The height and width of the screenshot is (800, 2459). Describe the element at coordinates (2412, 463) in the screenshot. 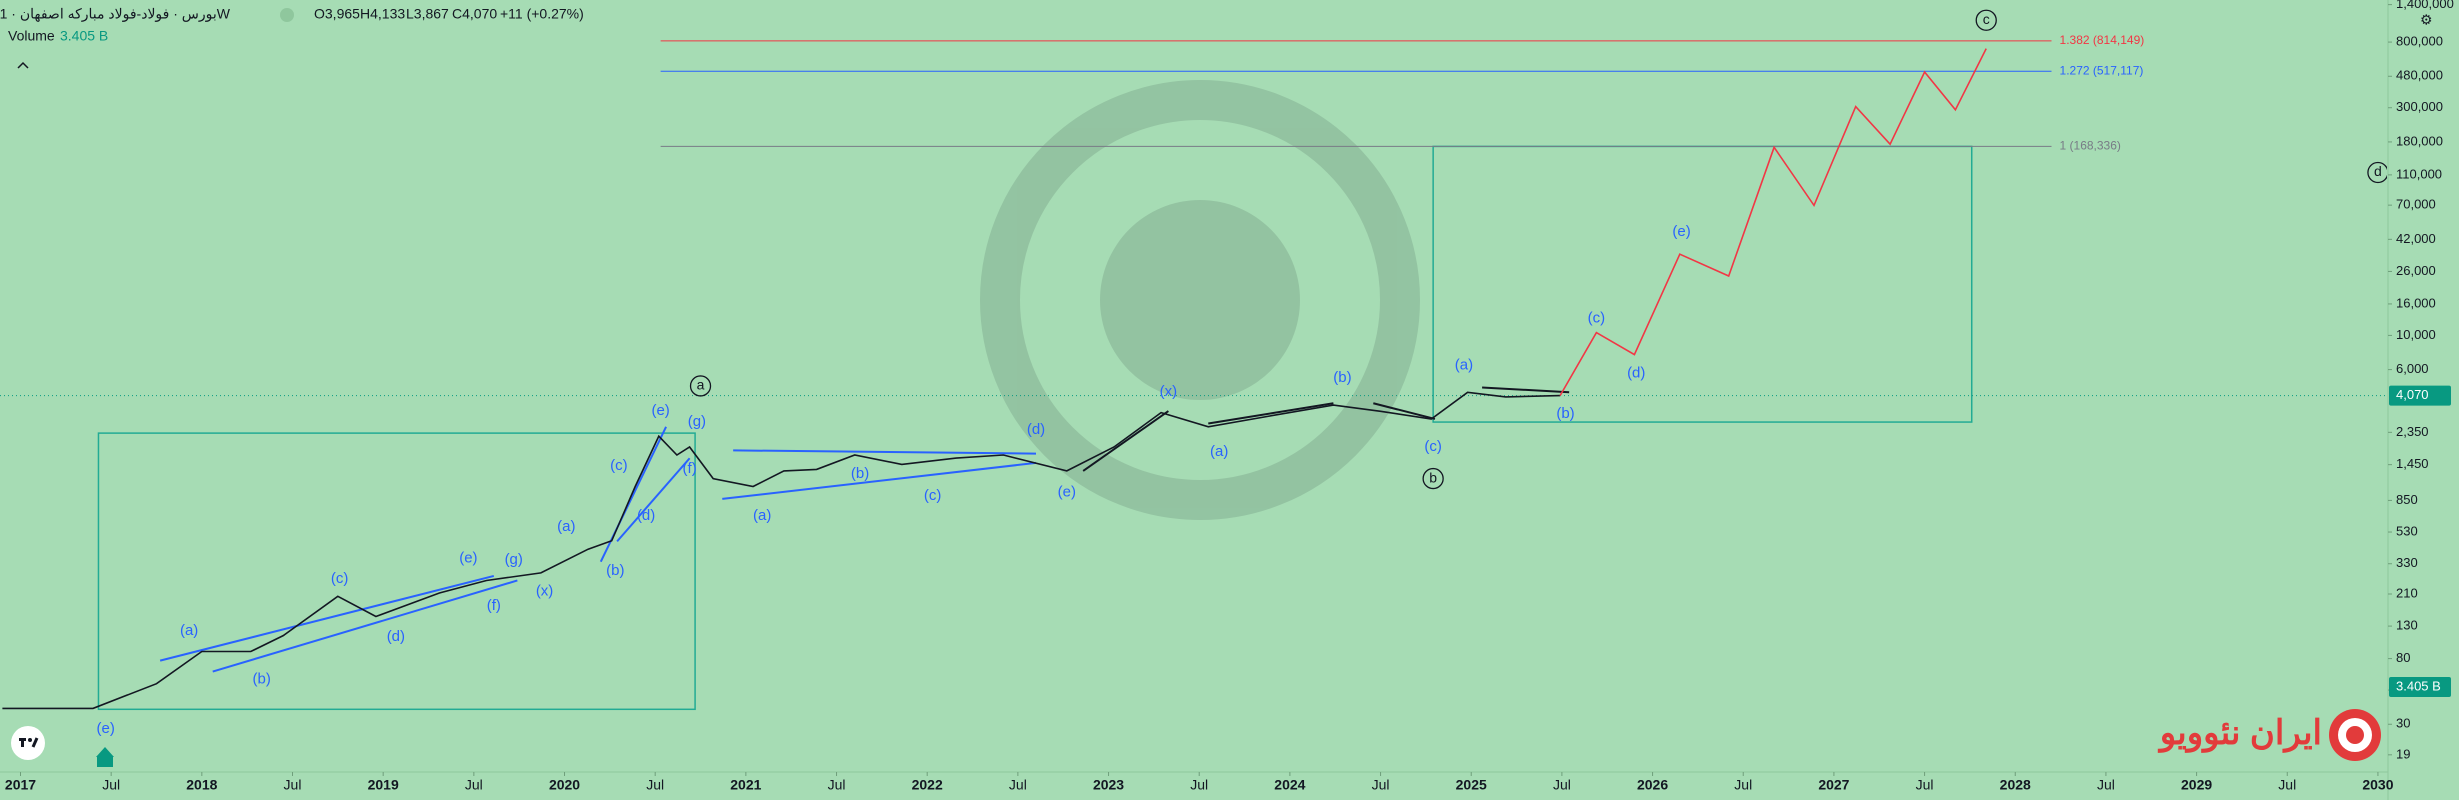

I see `y-tick-label: 1,450` at that location.